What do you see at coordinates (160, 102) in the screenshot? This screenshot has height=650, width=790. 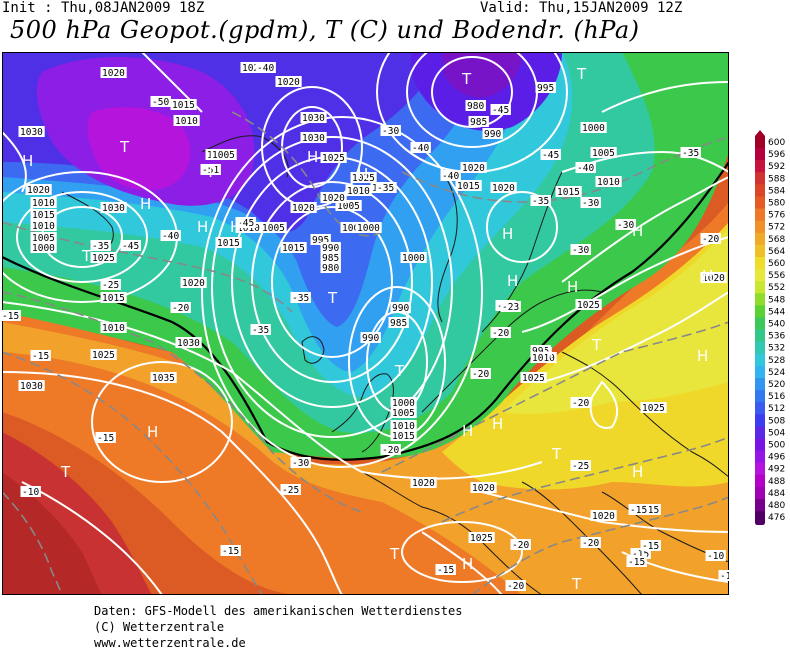 I see `isotherm-label: -50` at bounding box center [160, 102].